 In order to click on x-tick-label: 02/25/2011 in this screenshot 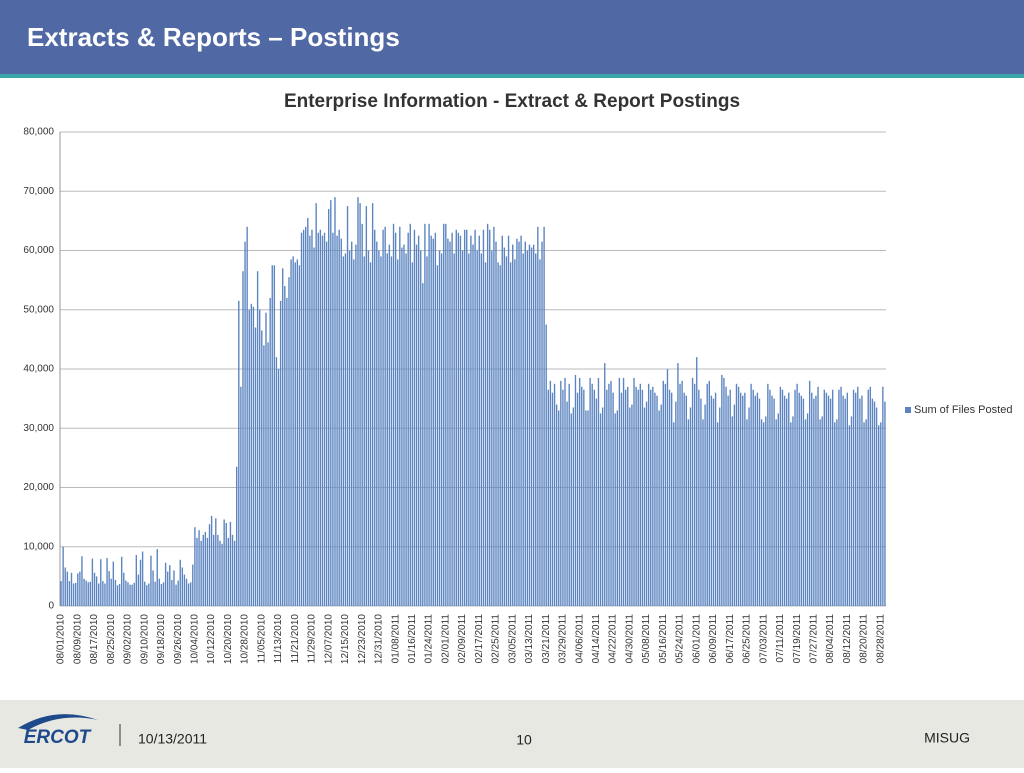, I will do `click(496, 639)`.